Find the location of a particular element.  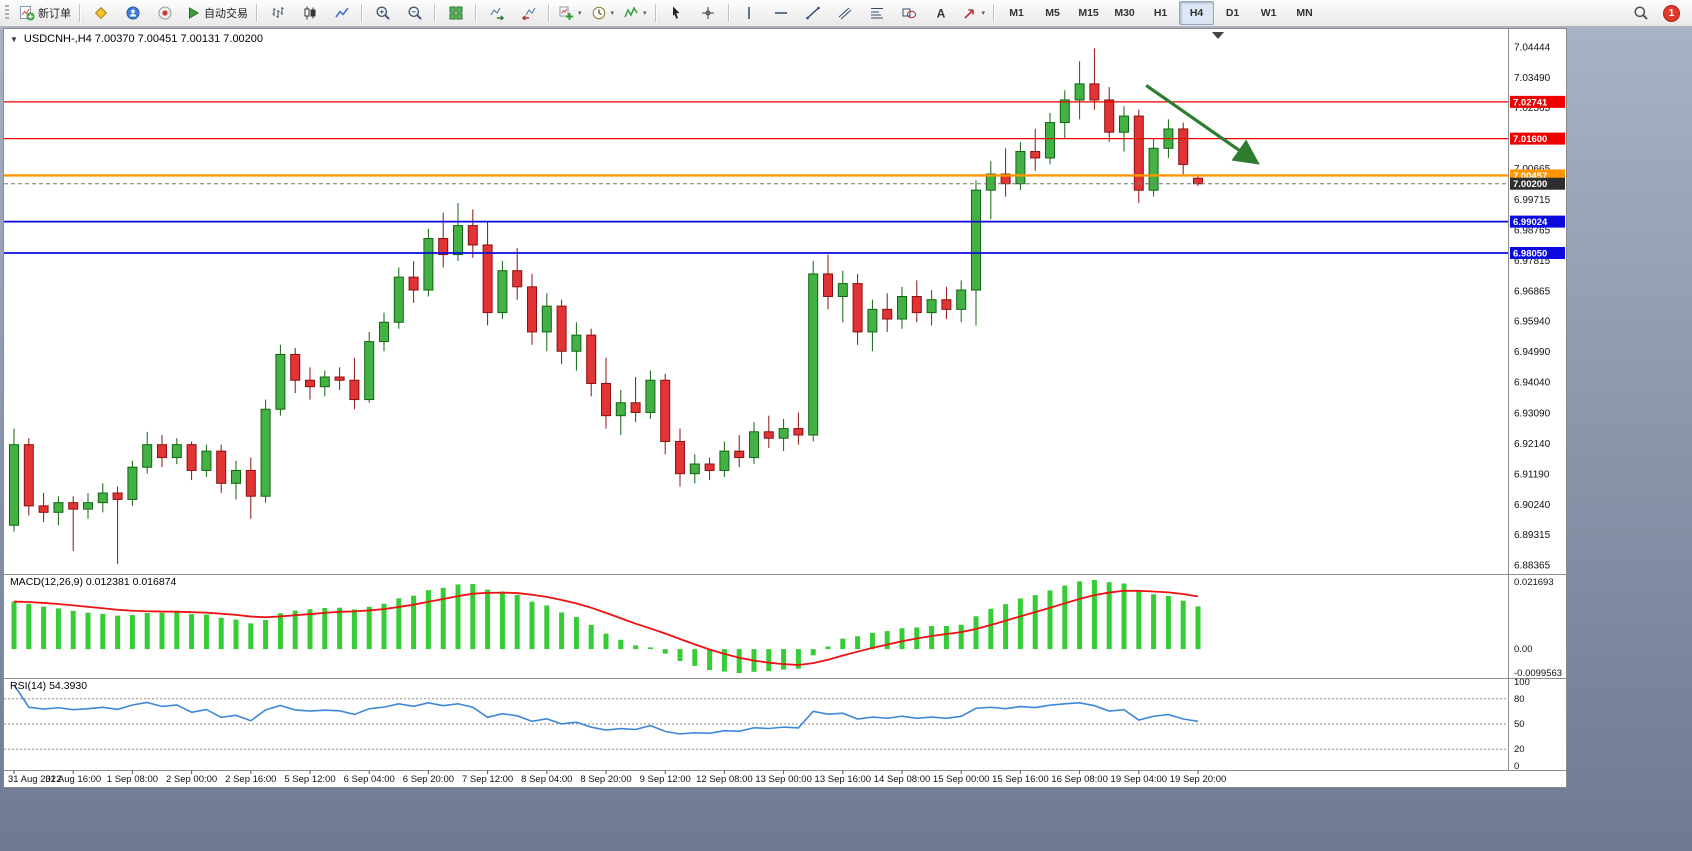

chart-shift-button is located at coordinates (528, 13).